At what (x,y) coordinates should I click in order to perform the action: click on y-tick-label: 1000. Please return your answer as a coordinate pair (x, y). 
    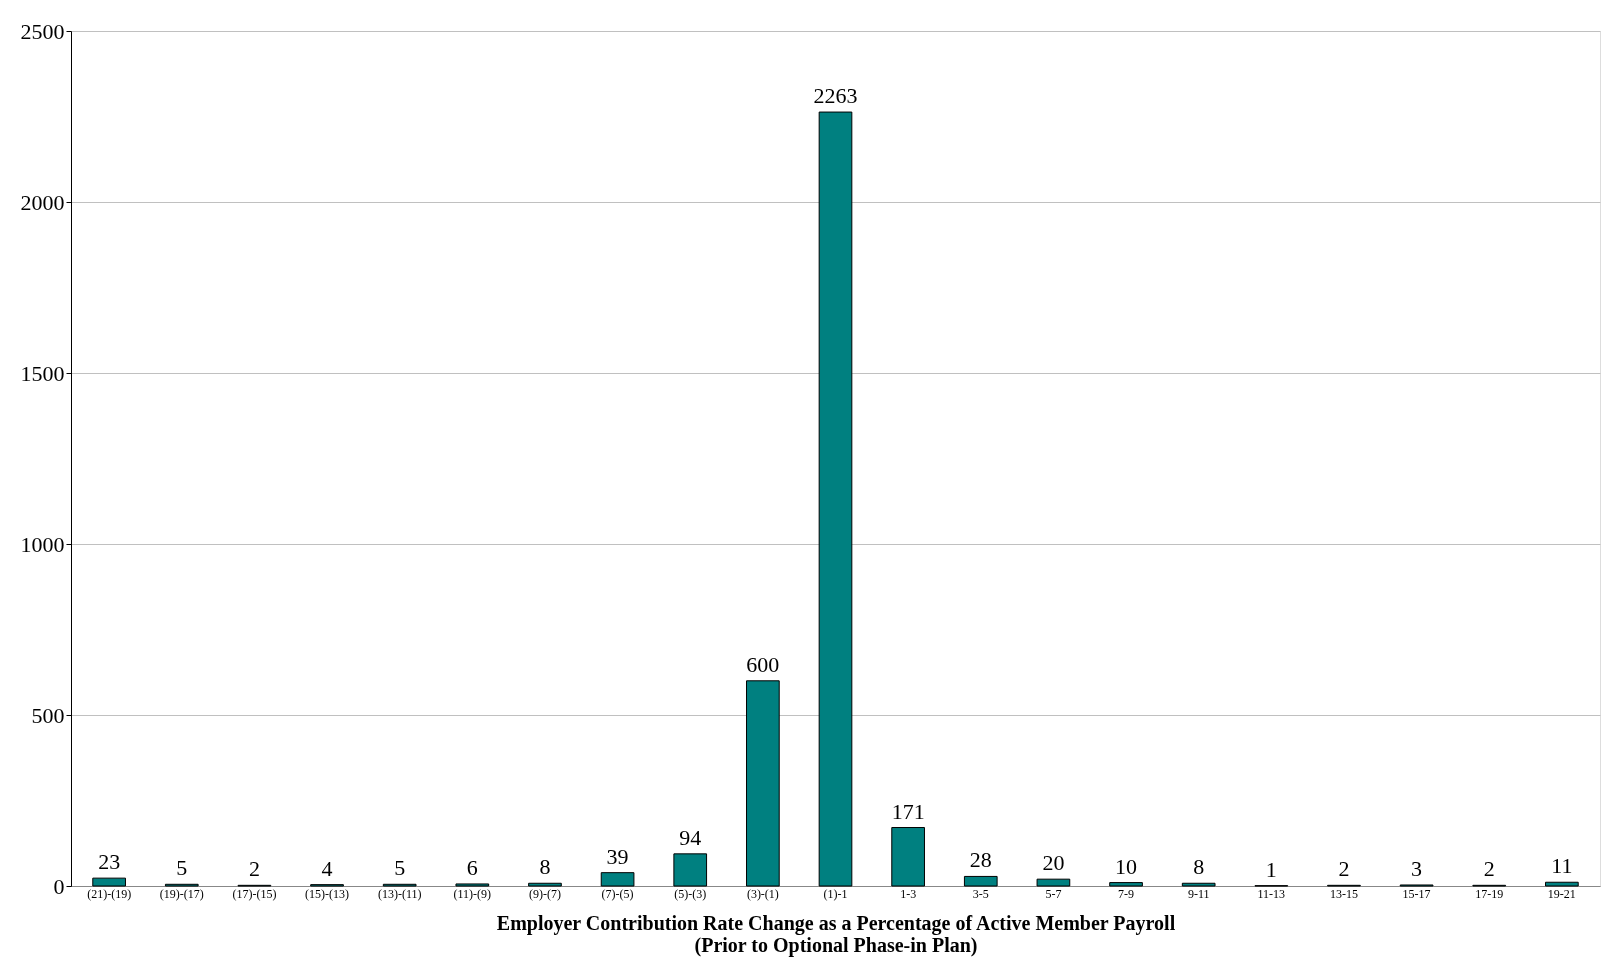
    Looking at the image, I should click on (42, 544).